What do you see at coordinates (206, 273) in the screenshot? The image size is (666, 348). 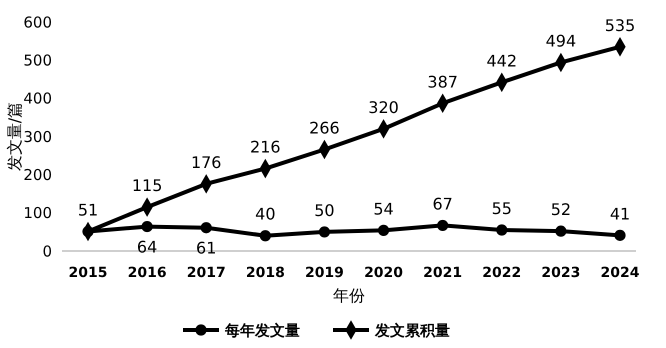 I see `x-tick-label: 2017` at bounding box center [206, 273].